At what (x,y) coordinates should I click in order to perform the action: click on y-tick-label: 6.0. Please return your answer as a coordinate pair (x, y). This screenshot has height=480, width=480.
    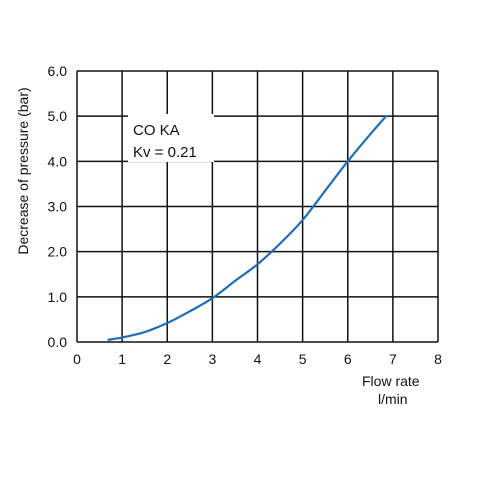
    Looking at the image, I should click on (58, 71).